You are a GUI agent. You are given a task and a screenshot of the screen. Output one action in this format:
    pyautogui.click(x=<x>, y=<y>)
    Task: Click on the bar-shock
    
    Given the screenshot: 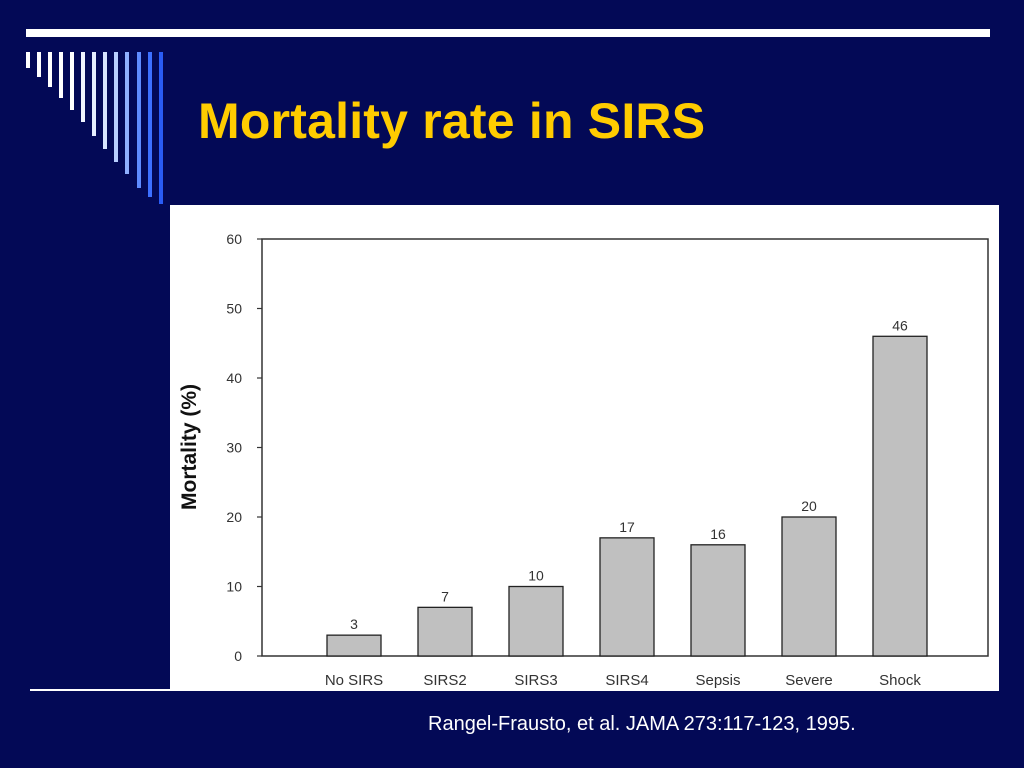 What is the action you would take?
    pyautogui.click(x=900, y=496)
    